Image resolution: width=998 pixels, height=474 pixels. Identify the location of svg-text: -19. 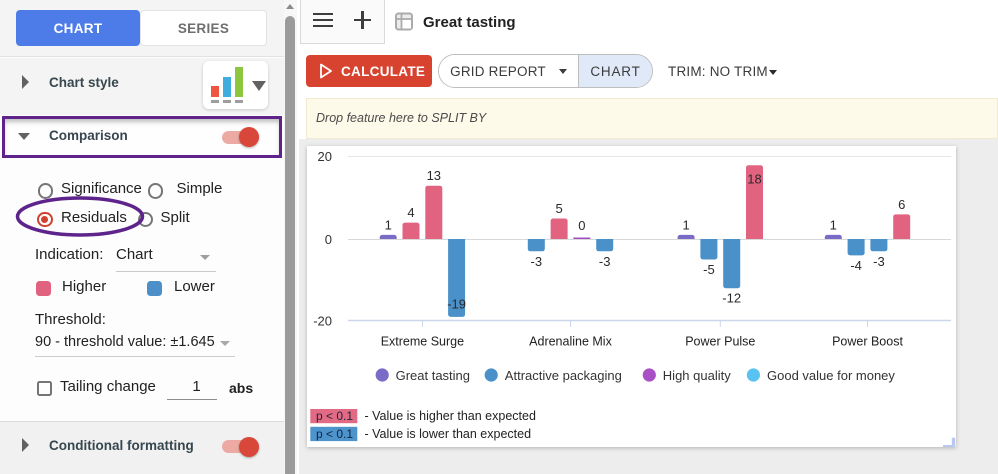
(456, 304).